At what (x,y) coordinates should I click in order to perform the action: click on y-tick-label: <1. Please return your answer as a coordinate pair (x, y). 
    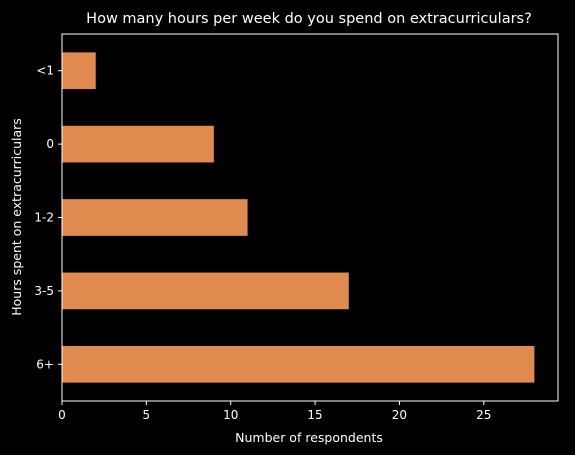
    Looking at the image, I should click on (45, 71).